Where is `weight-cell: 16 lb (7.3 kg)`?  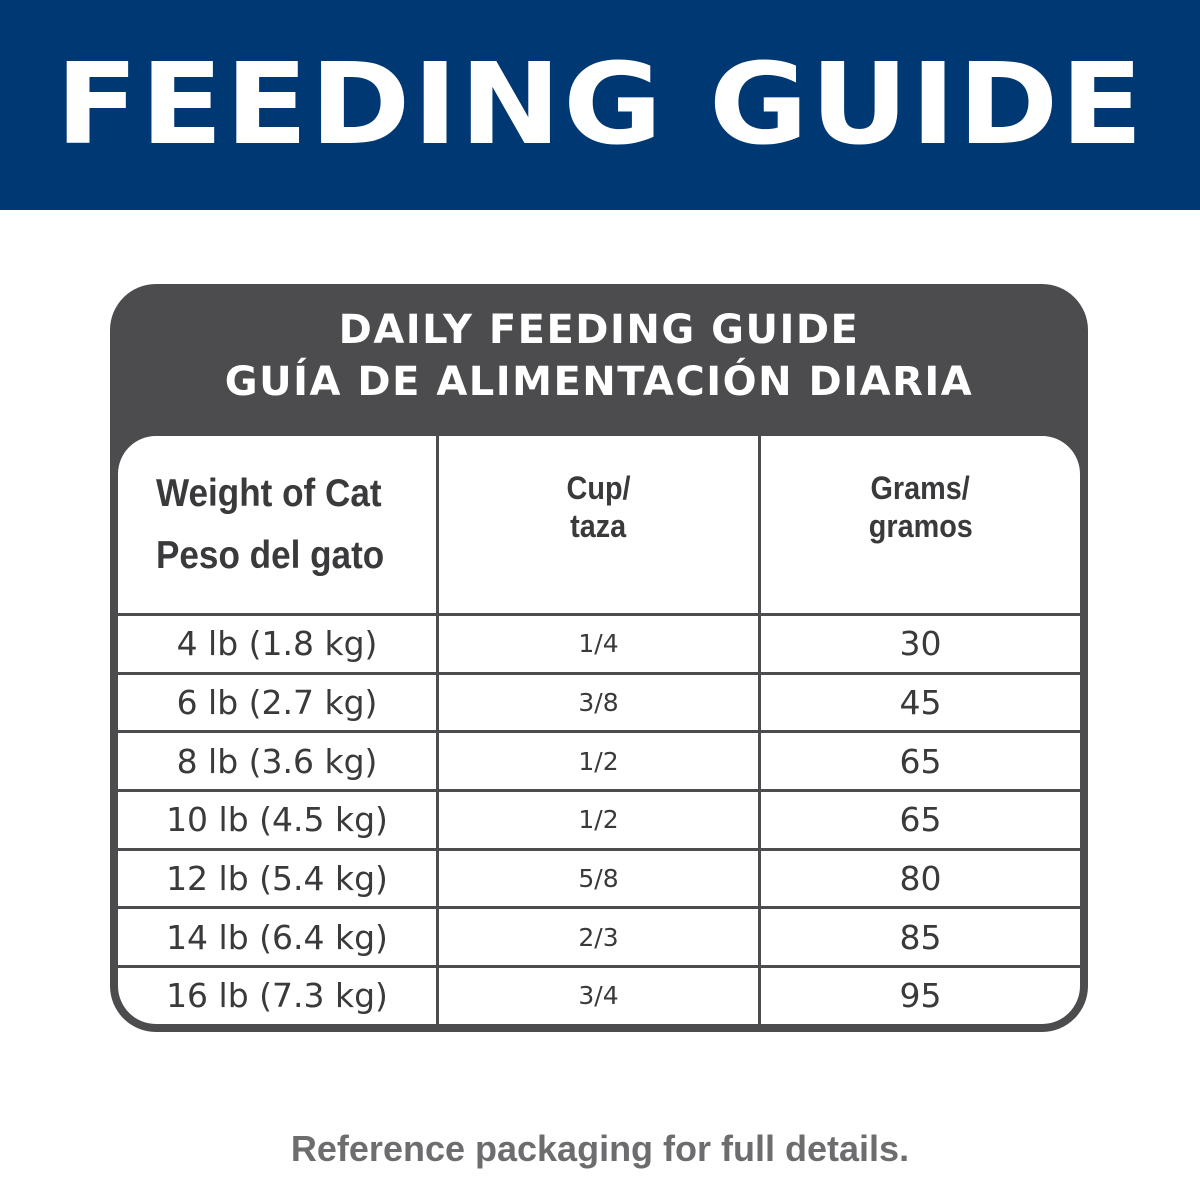 weight-cell: 16 lb (7.3 kg) is located at coordinates (278, 996).